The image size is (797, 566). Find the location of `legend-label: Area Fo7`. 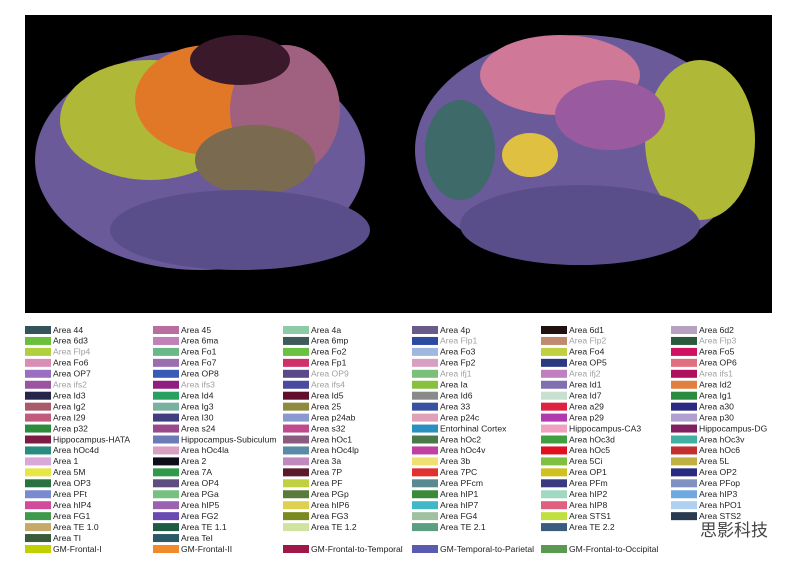

legend-label: Area Fo7 is located at coordinates (199, 363).